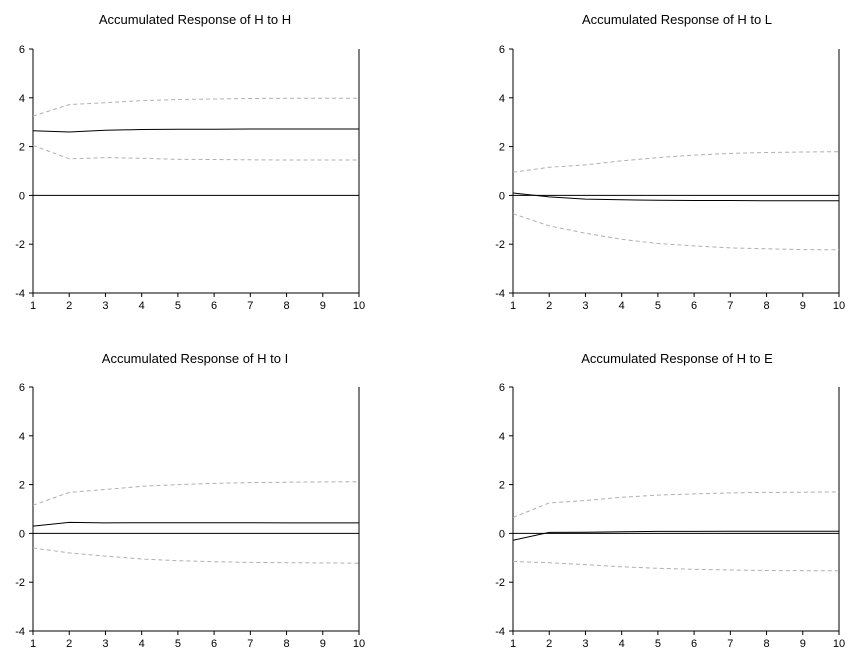 The image size is (849, 653). What do you see at coordinates (195, 358) in the screenshot?
I see `panel-title: Accumulated Response of H to I` at bounding box center [195, 358].